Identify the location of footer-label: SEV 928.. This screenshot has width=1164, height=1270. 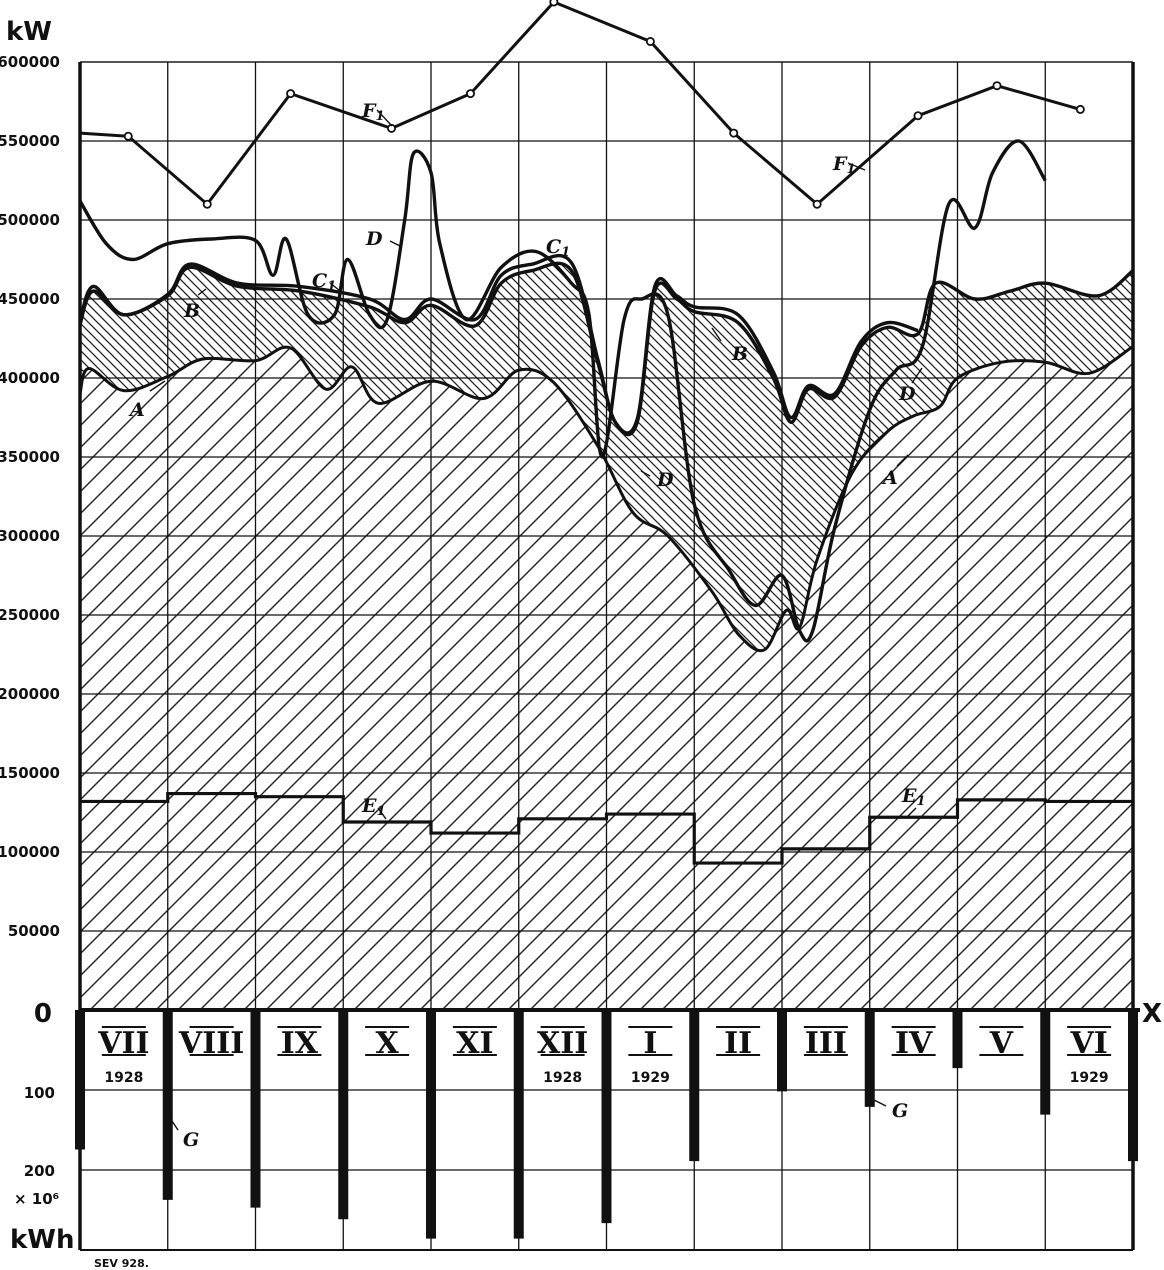
(121, 1263).